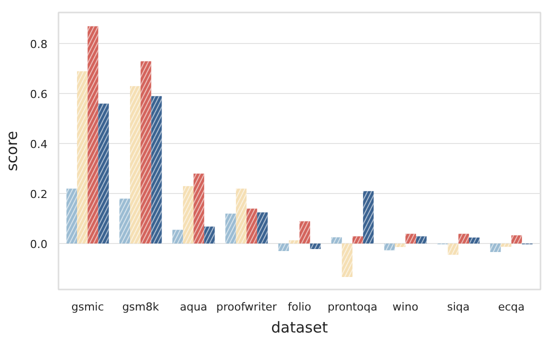  Describe the element at coordinates (511, 307) in the screenshot. I see `x-tick-label: ecqa` at that location.